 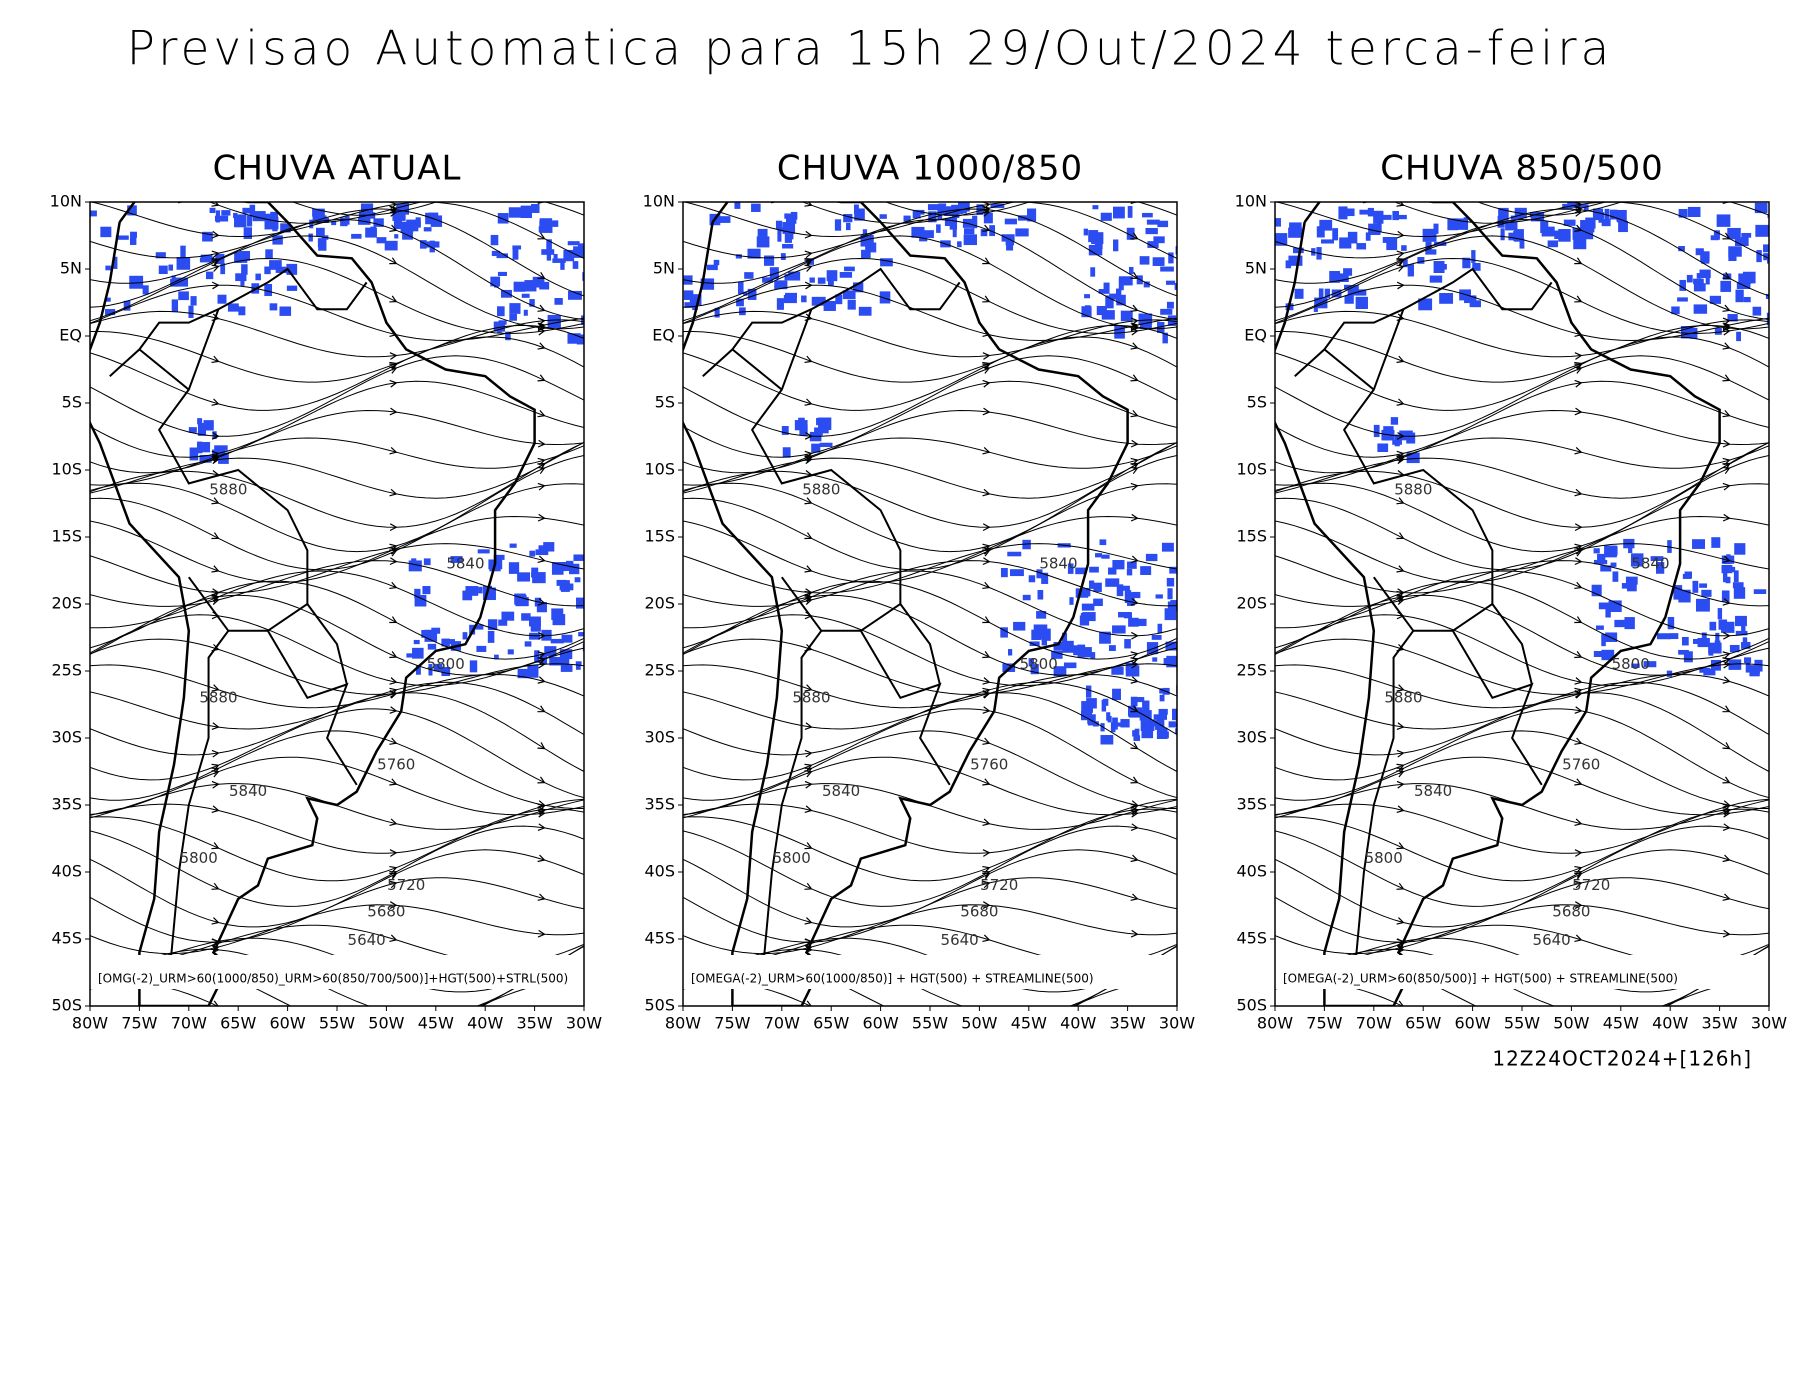 I want to click on run-stamp: 12Z24OCT2024+[126h], so click(x=1622, y=1059).